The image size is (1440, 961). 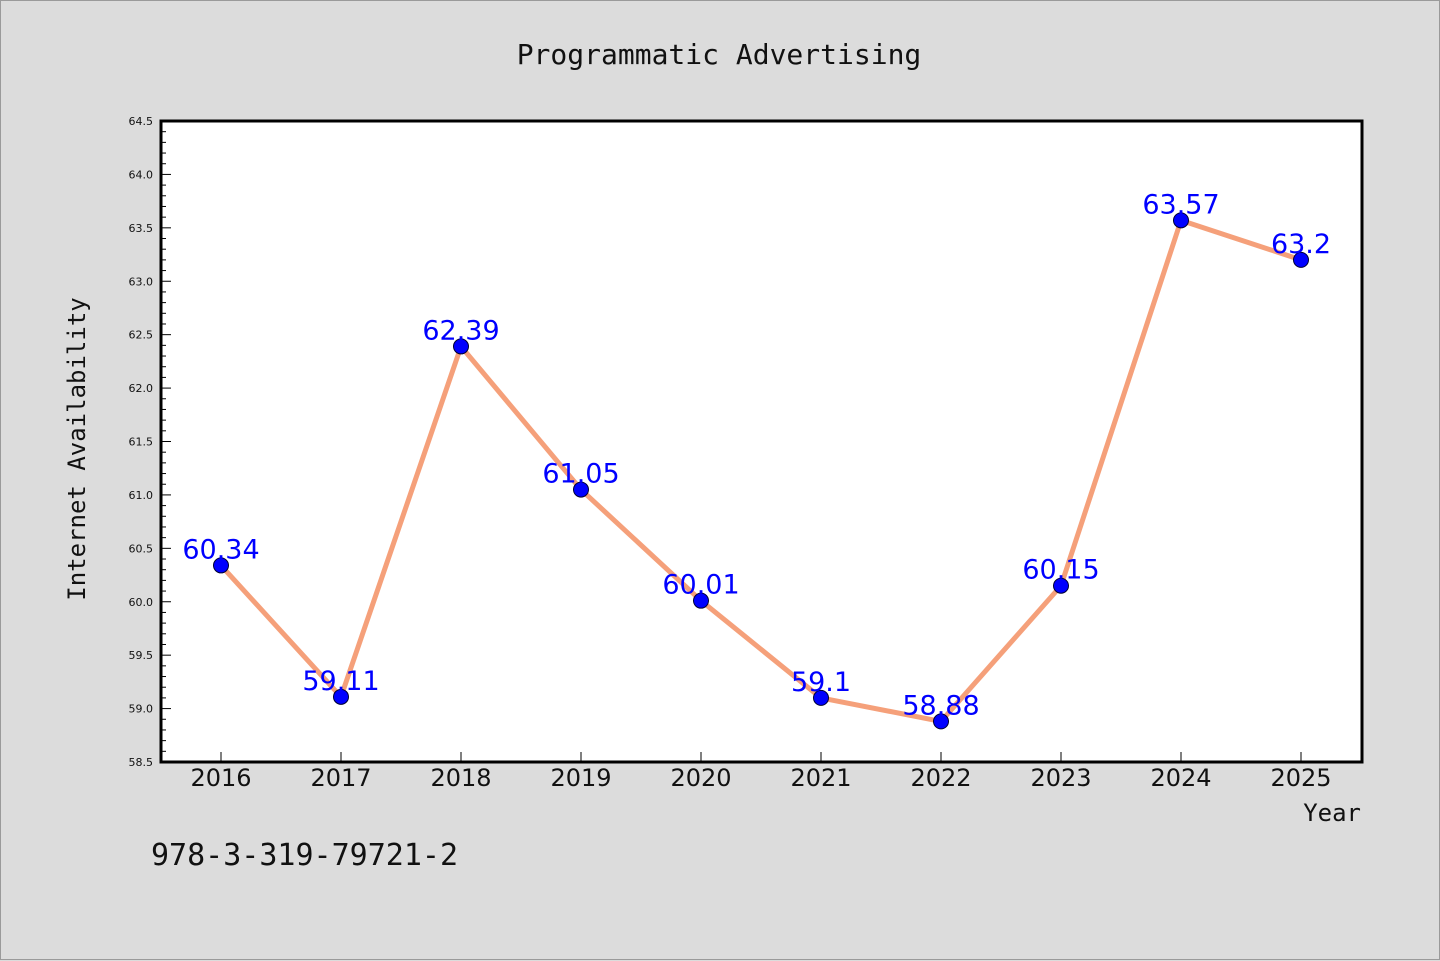 I want to click on y-tick-label: 64.0, so click(x=141, y=174).